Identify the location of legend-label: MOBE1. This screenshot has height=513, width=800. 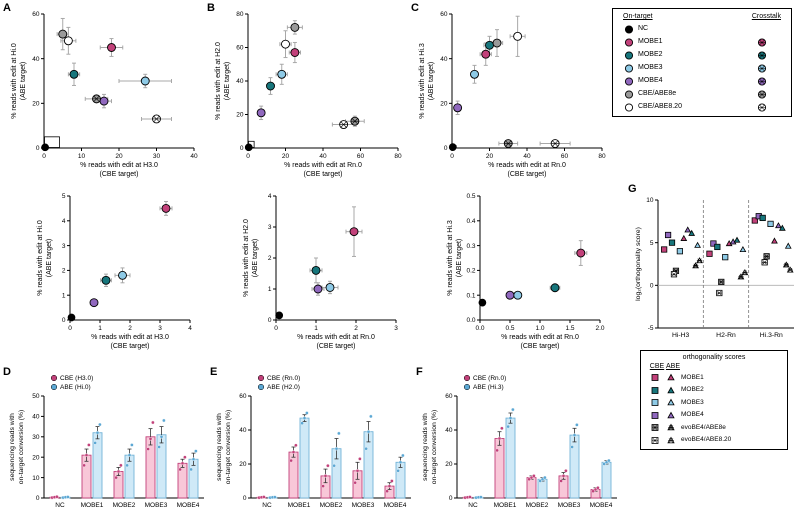
(692, 377).